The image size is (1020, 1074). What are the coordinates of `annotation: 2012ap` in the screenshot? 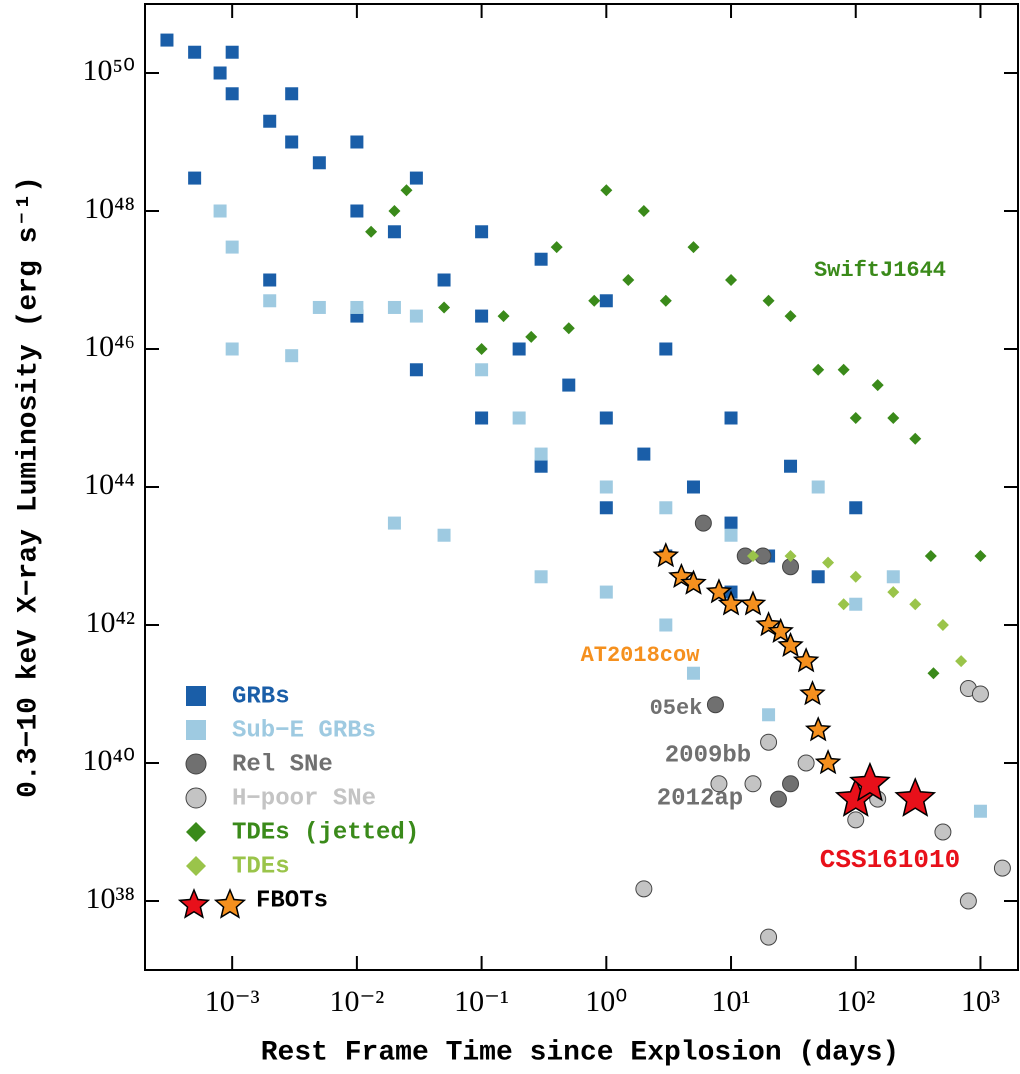 It's located at (700, 798).